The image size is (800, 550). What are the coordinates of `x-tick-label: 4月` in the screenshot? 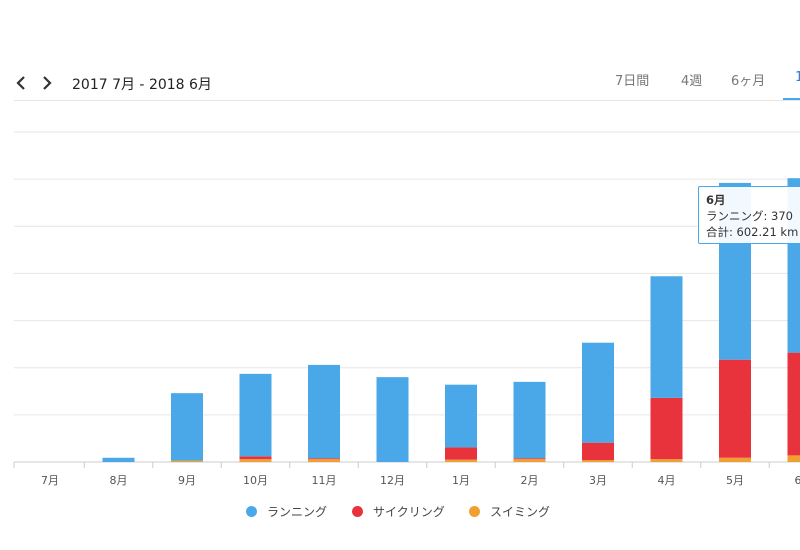 It's located at (667, 480).